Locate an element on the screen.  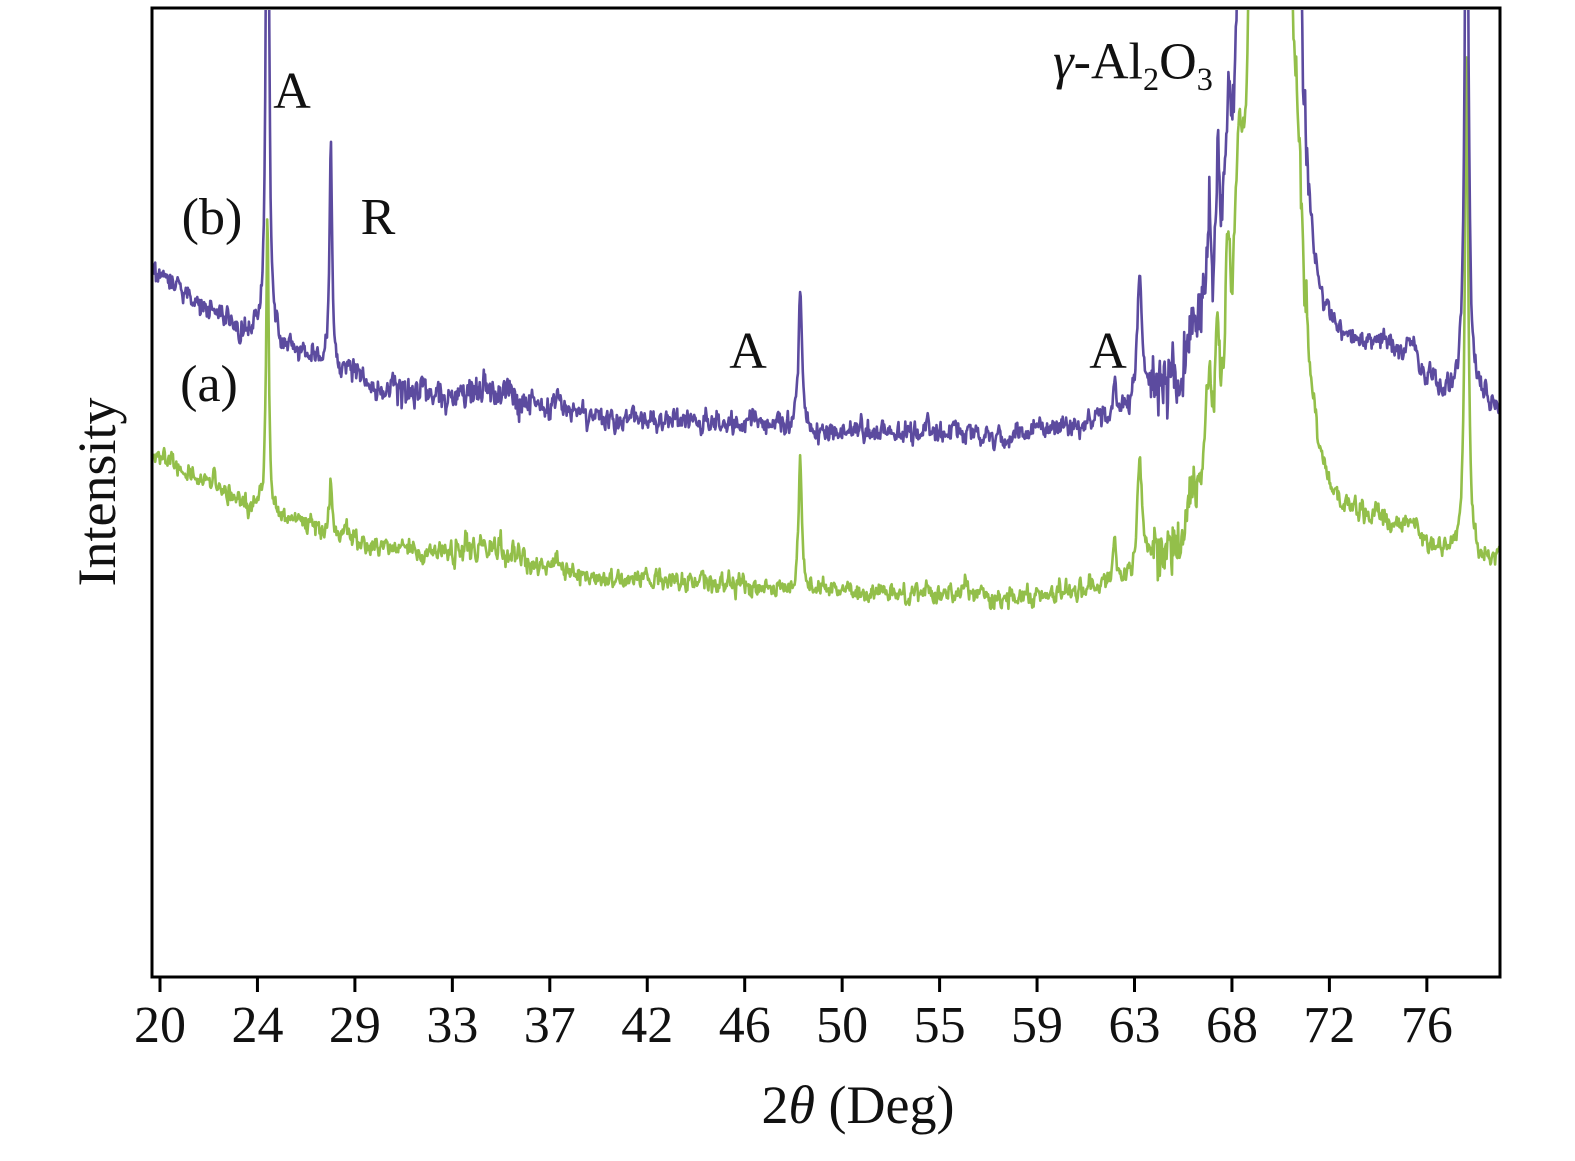
y-axis-title: Intensity is located at coordinates (97, 492).